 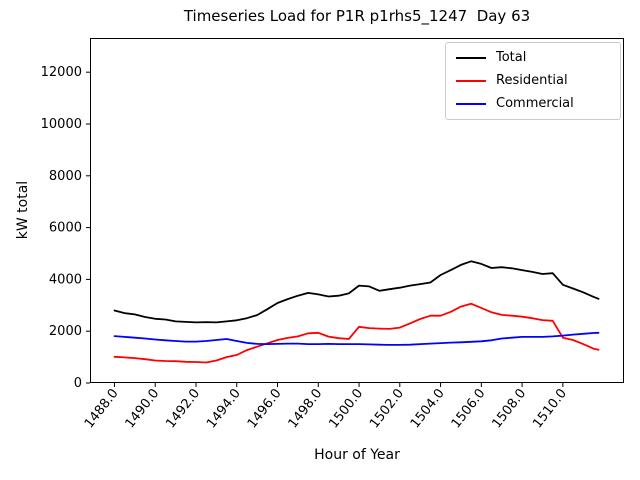 I want to click on legend: Total Residential Commercial, so click(x=533, y=81).